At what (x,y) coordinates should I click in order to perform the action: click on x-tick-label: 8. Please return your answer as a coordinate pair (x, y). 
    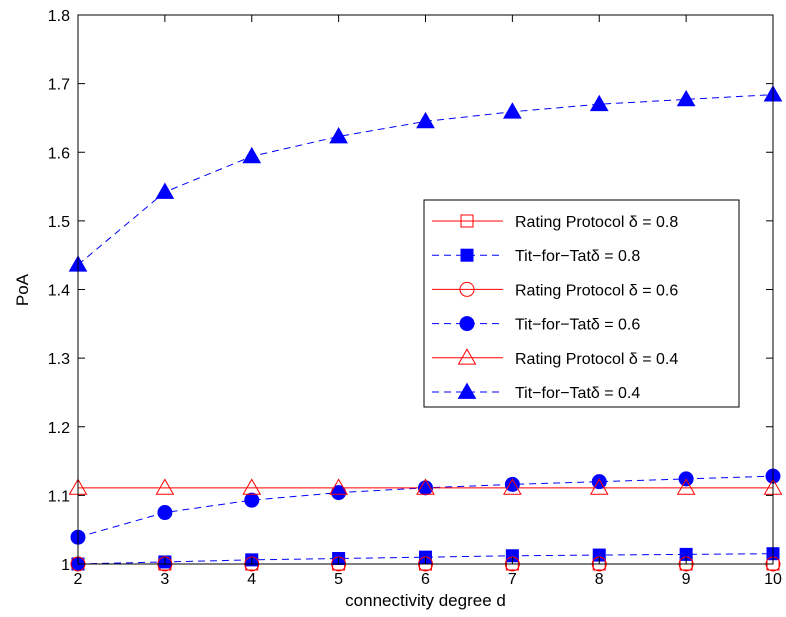
    Looking at the image, I should click on (599, 579).